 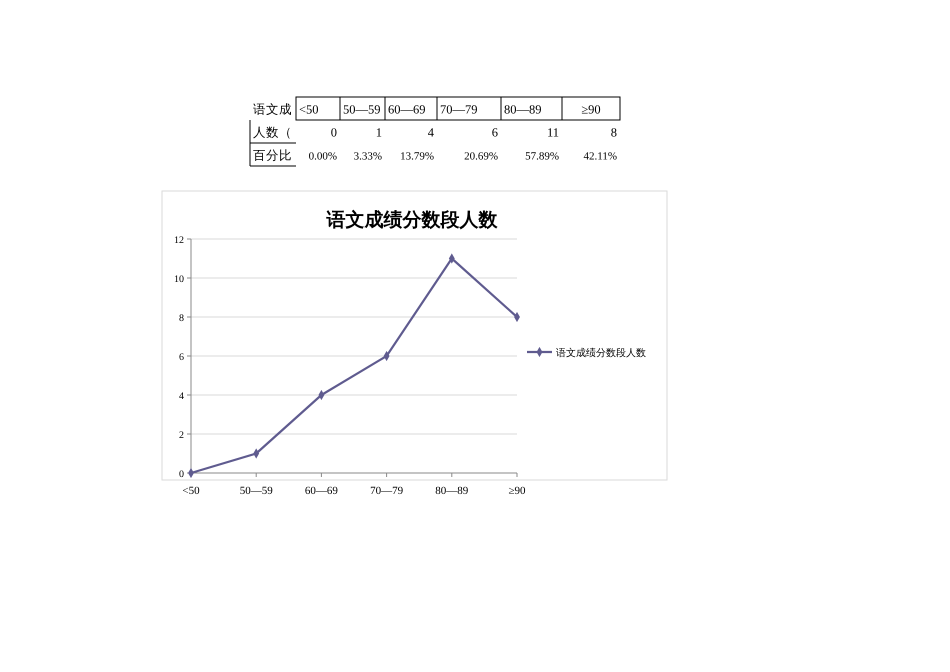 What do you see at coordinates (179, 240) in the screenshot?
I see `y-tick-label: 12` at bounding box center [179, 240].